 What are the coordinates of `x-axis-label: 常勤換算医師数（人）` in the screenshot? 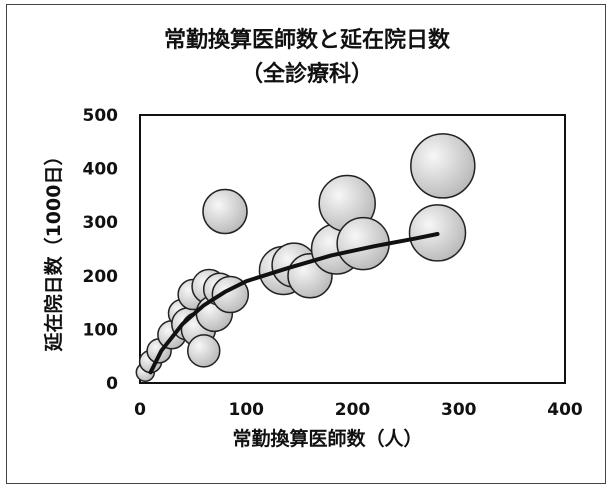 It's located at (327, 438).